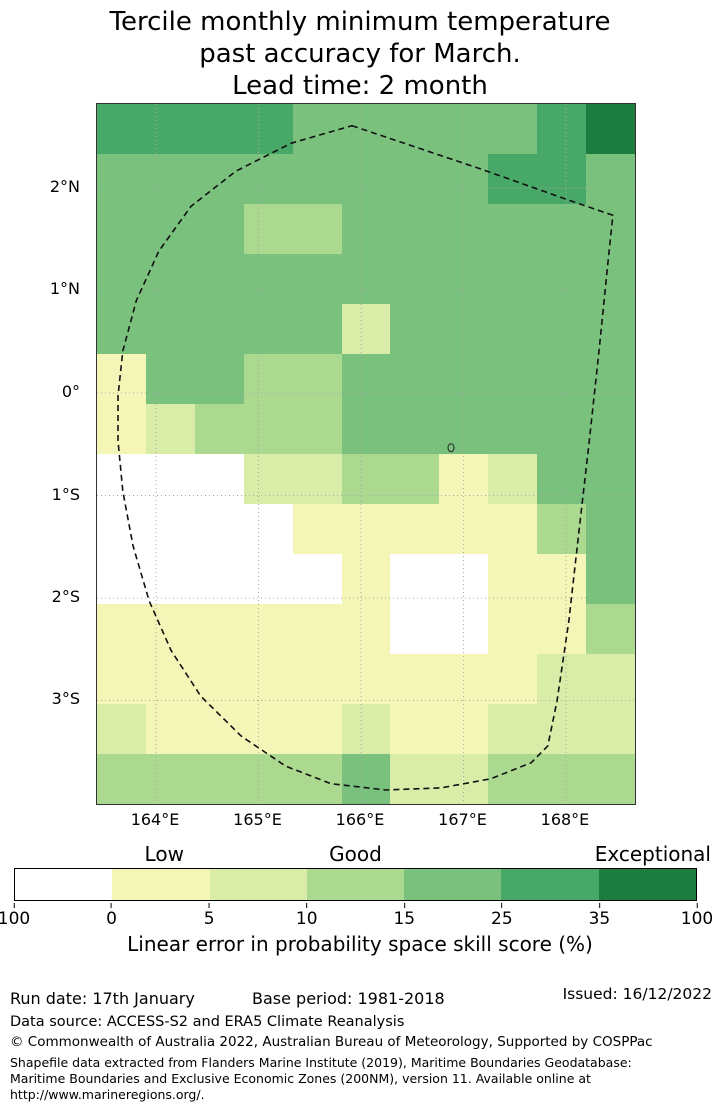 This screenshot has height=1103, width=720. Describe the element at coordinates (502, 916) in the screenshot. I see `colorbar-tick-label: 25` at that location.